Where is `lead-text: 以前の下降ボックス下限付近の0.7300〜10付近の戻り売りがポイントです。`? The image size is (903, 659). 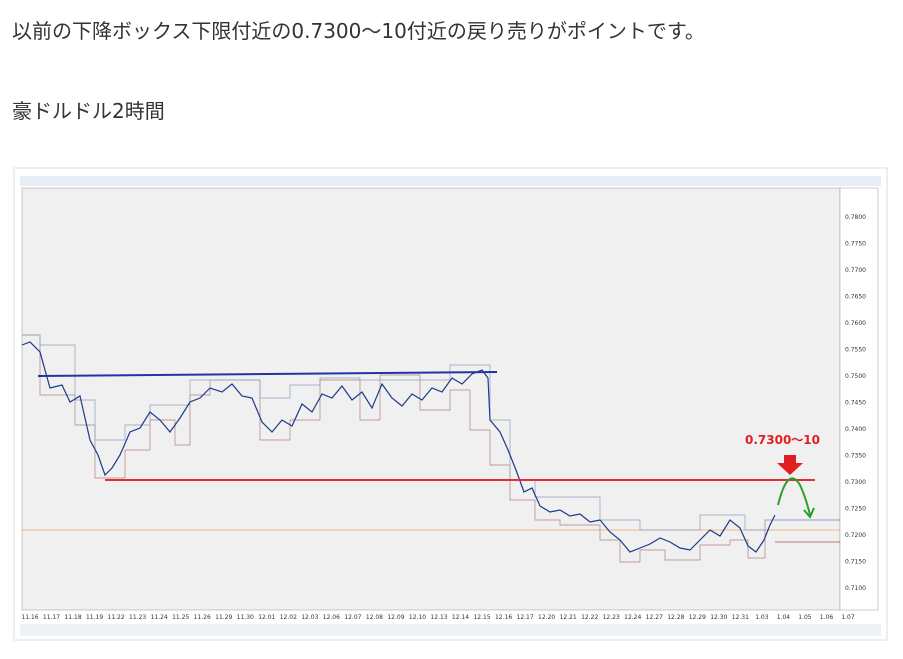 lead-text: 以前の下降ボックス下限付近の0.7300〜10付近の戻り売りがポイントです。 is located at coordinates (358, 31).